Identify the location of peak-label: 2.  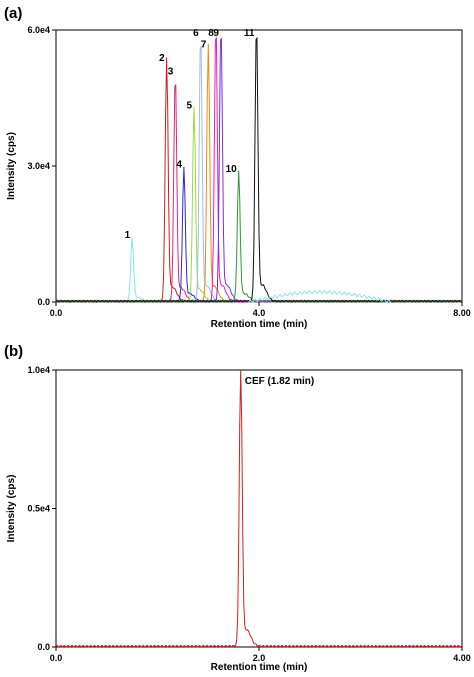
(162, 58).